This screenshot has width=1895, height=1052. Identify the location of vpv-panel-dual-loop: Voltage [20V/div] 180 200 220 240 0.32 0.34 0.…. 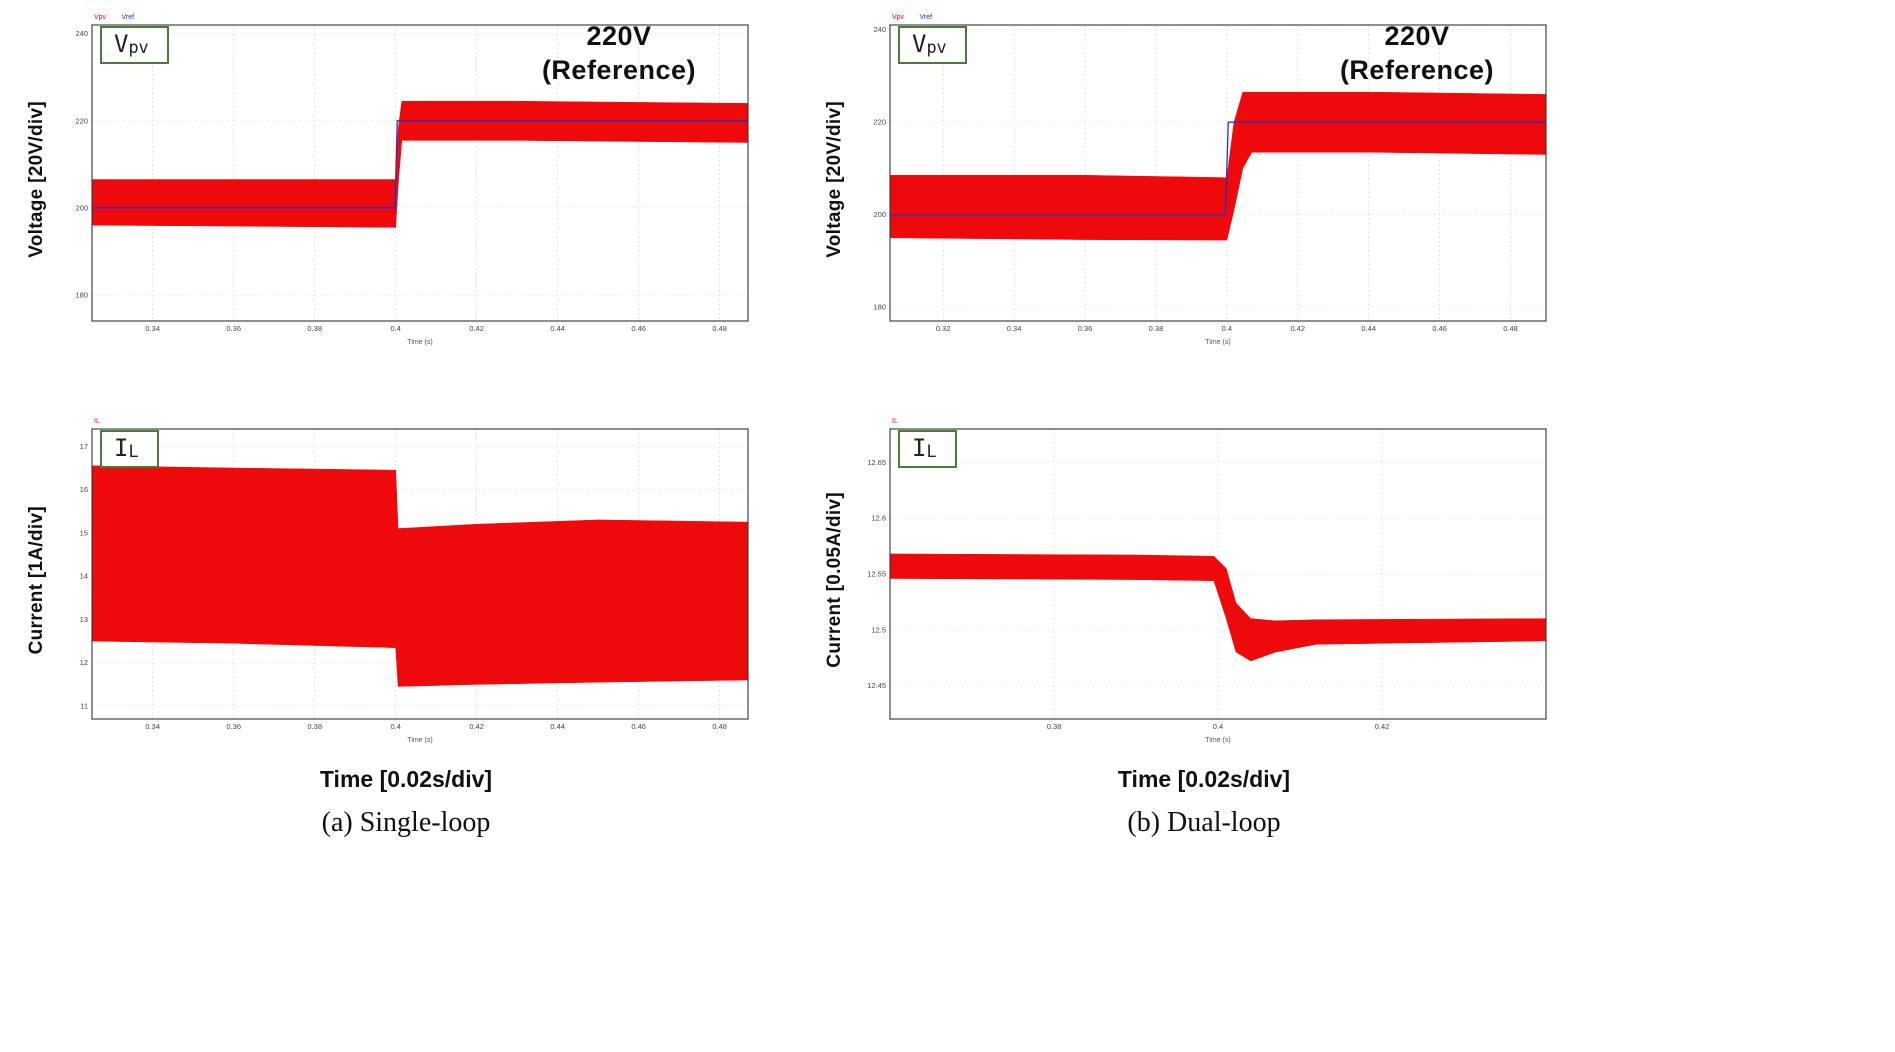
(1185, 179).